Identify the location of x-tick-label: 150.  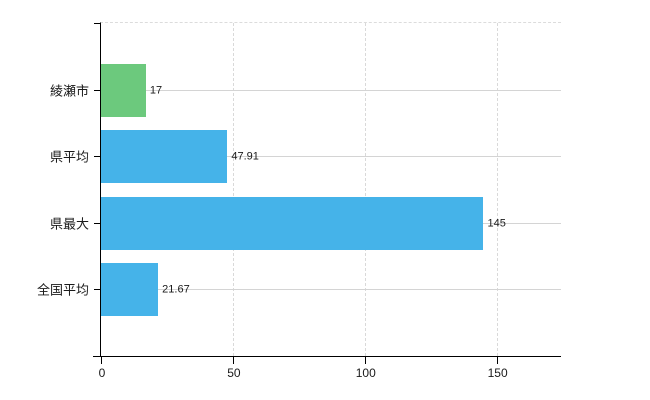
(497, 373).